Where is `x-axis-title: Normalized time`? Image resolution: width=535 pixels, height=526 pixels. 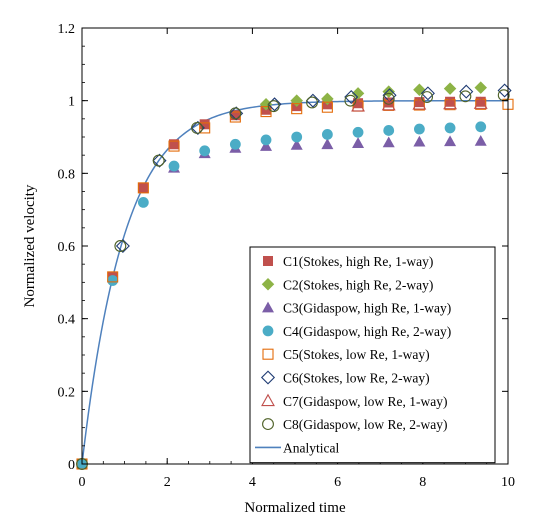
x-axis-title: Normalized time is located at coordinates (295, 508).